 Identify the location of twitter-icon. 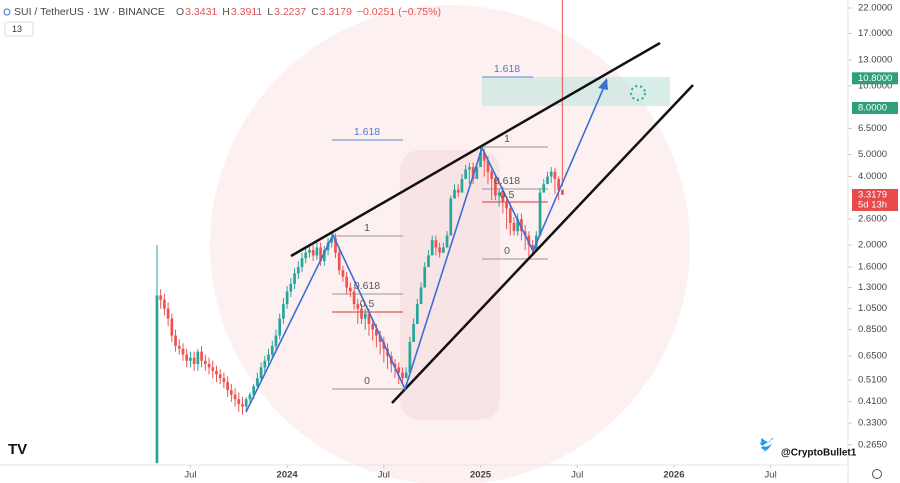
(767, 445).